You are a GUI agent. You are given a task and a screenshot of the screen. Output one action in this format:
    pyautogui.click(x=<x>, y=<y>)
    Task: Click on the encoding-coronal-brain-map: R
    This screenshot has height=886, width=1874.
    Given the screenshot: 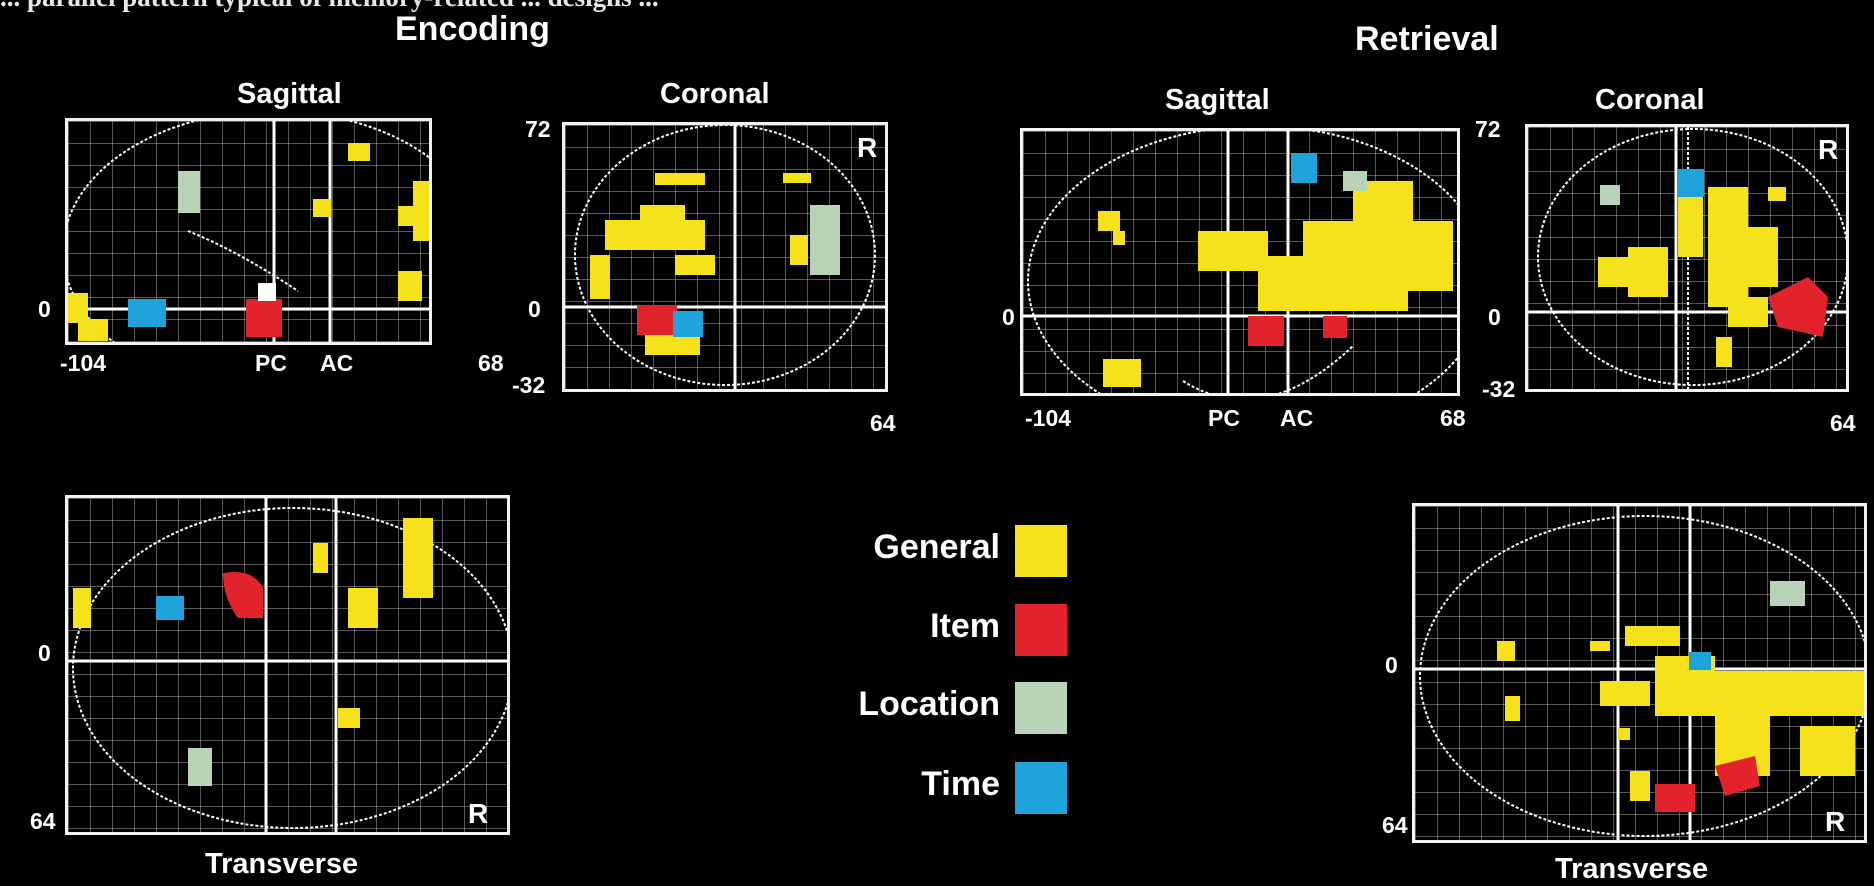 What is the action you would take?
    pyautogui.click(x=725, y=257)
    